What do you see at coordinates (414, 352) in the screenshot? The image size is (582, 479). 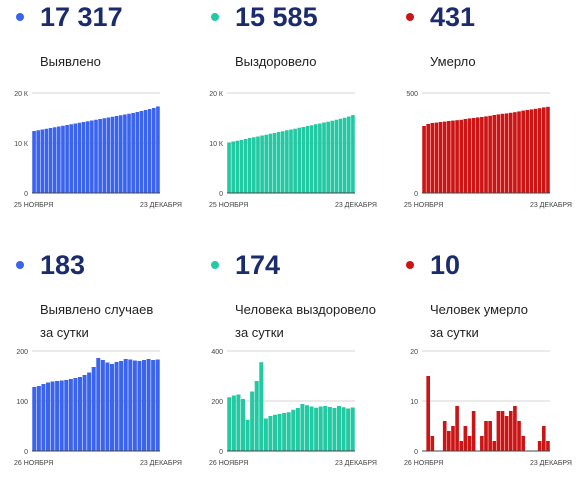 I see `y-tick-label: 20` at bounding box center [414, 352].